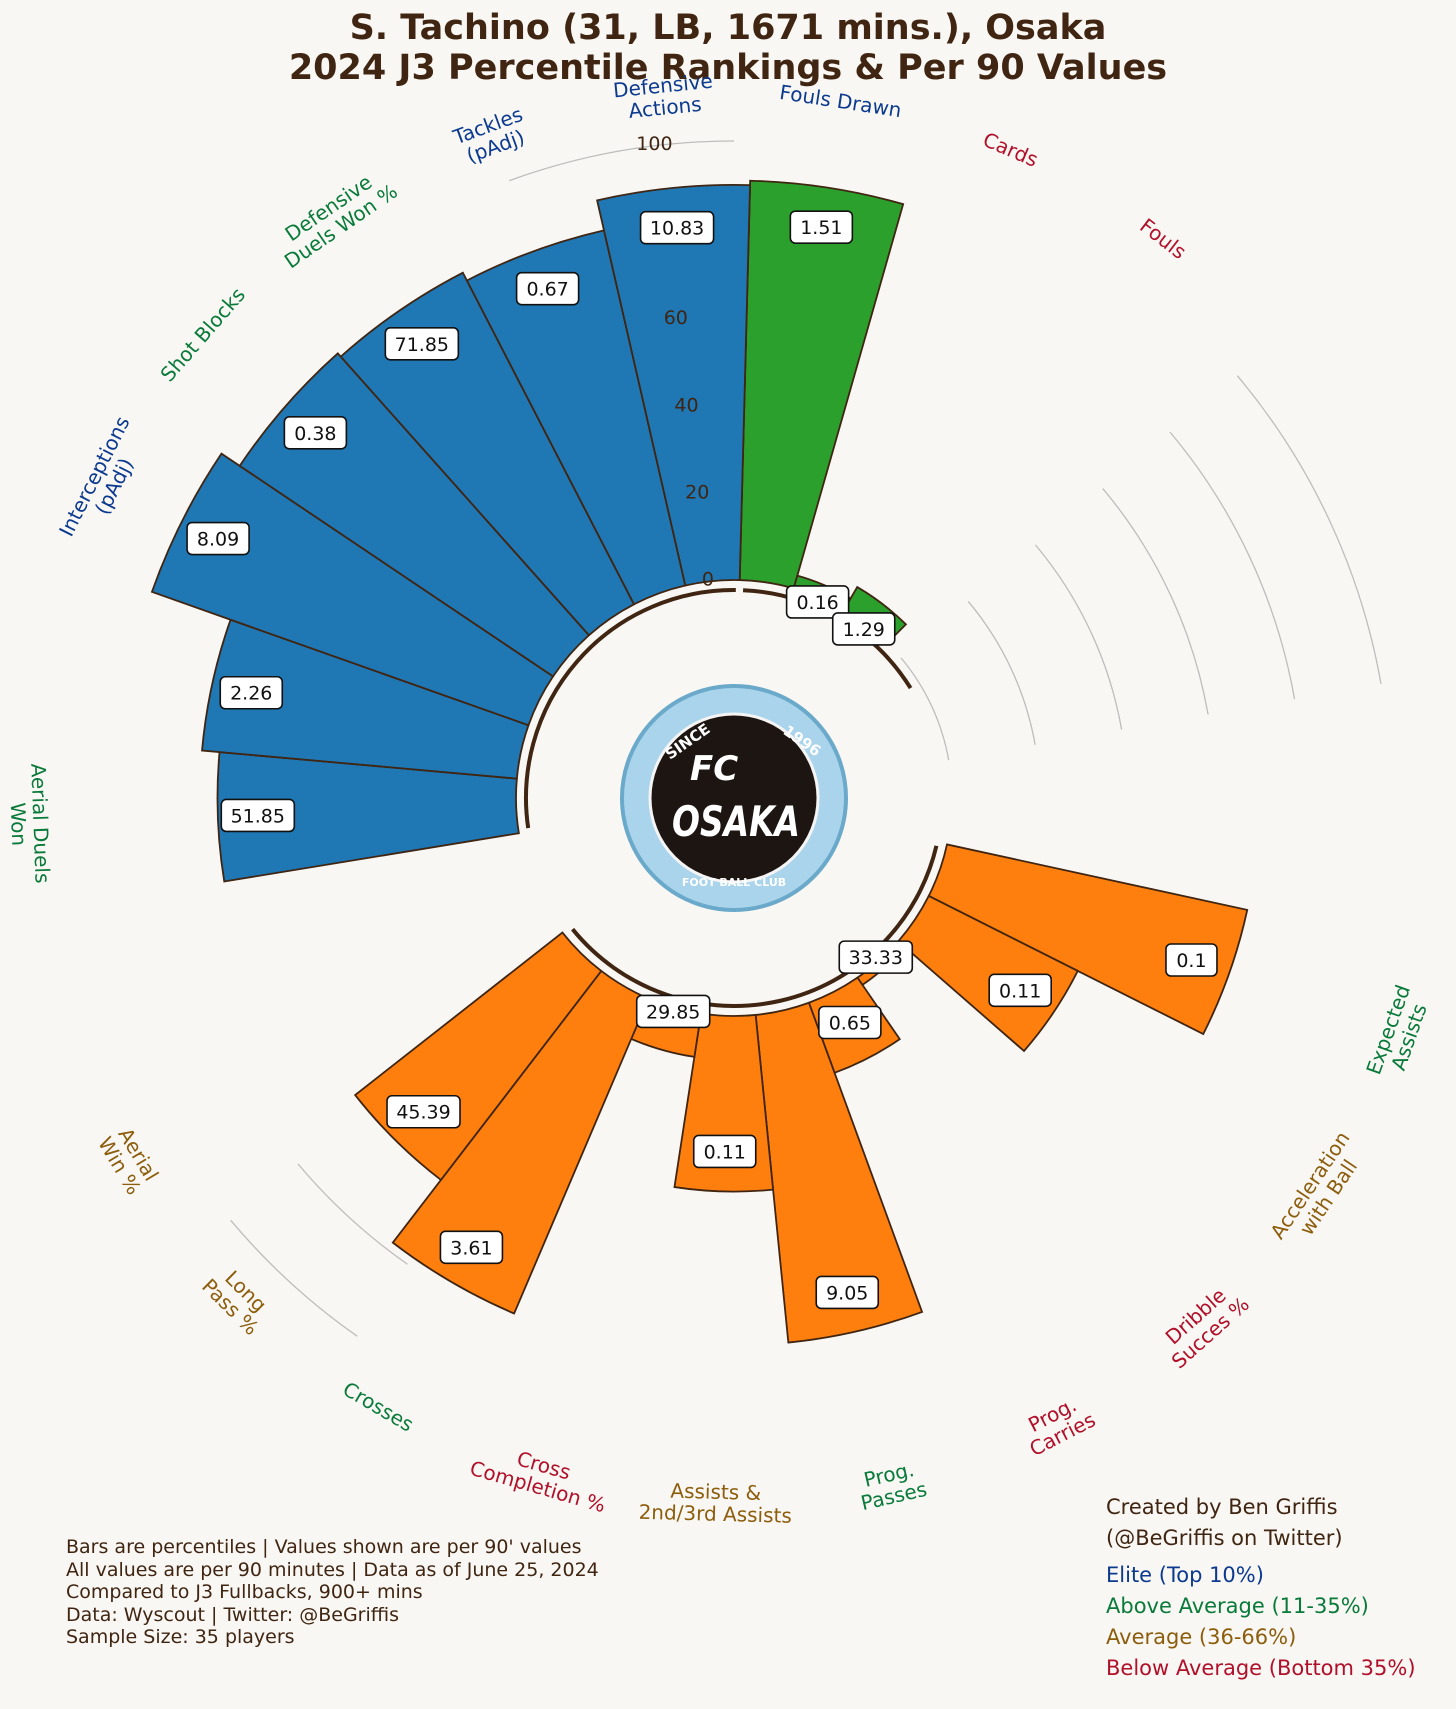 This screenshot has width=1456, height=1709. Describe the element at coordinates (422, 343) in the screenshot. I see `value-label: 71.85` at that location.